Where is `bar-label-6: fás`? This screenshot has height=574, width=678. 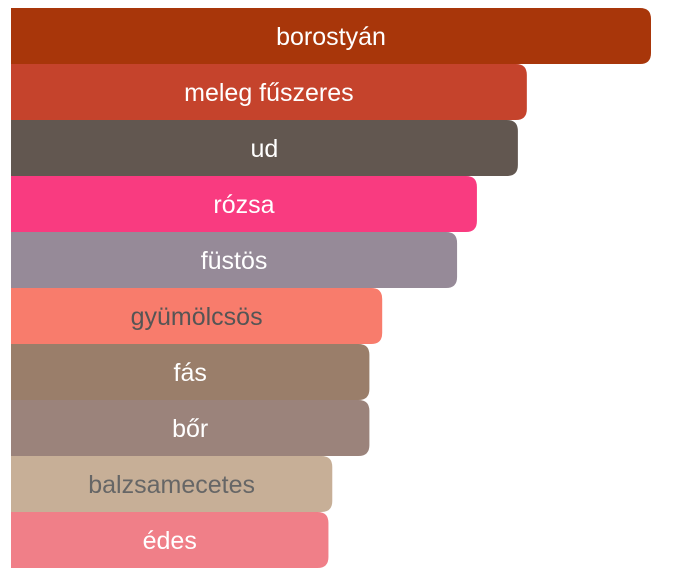
bar-label-6: fás is located at coordinates (190, 373).